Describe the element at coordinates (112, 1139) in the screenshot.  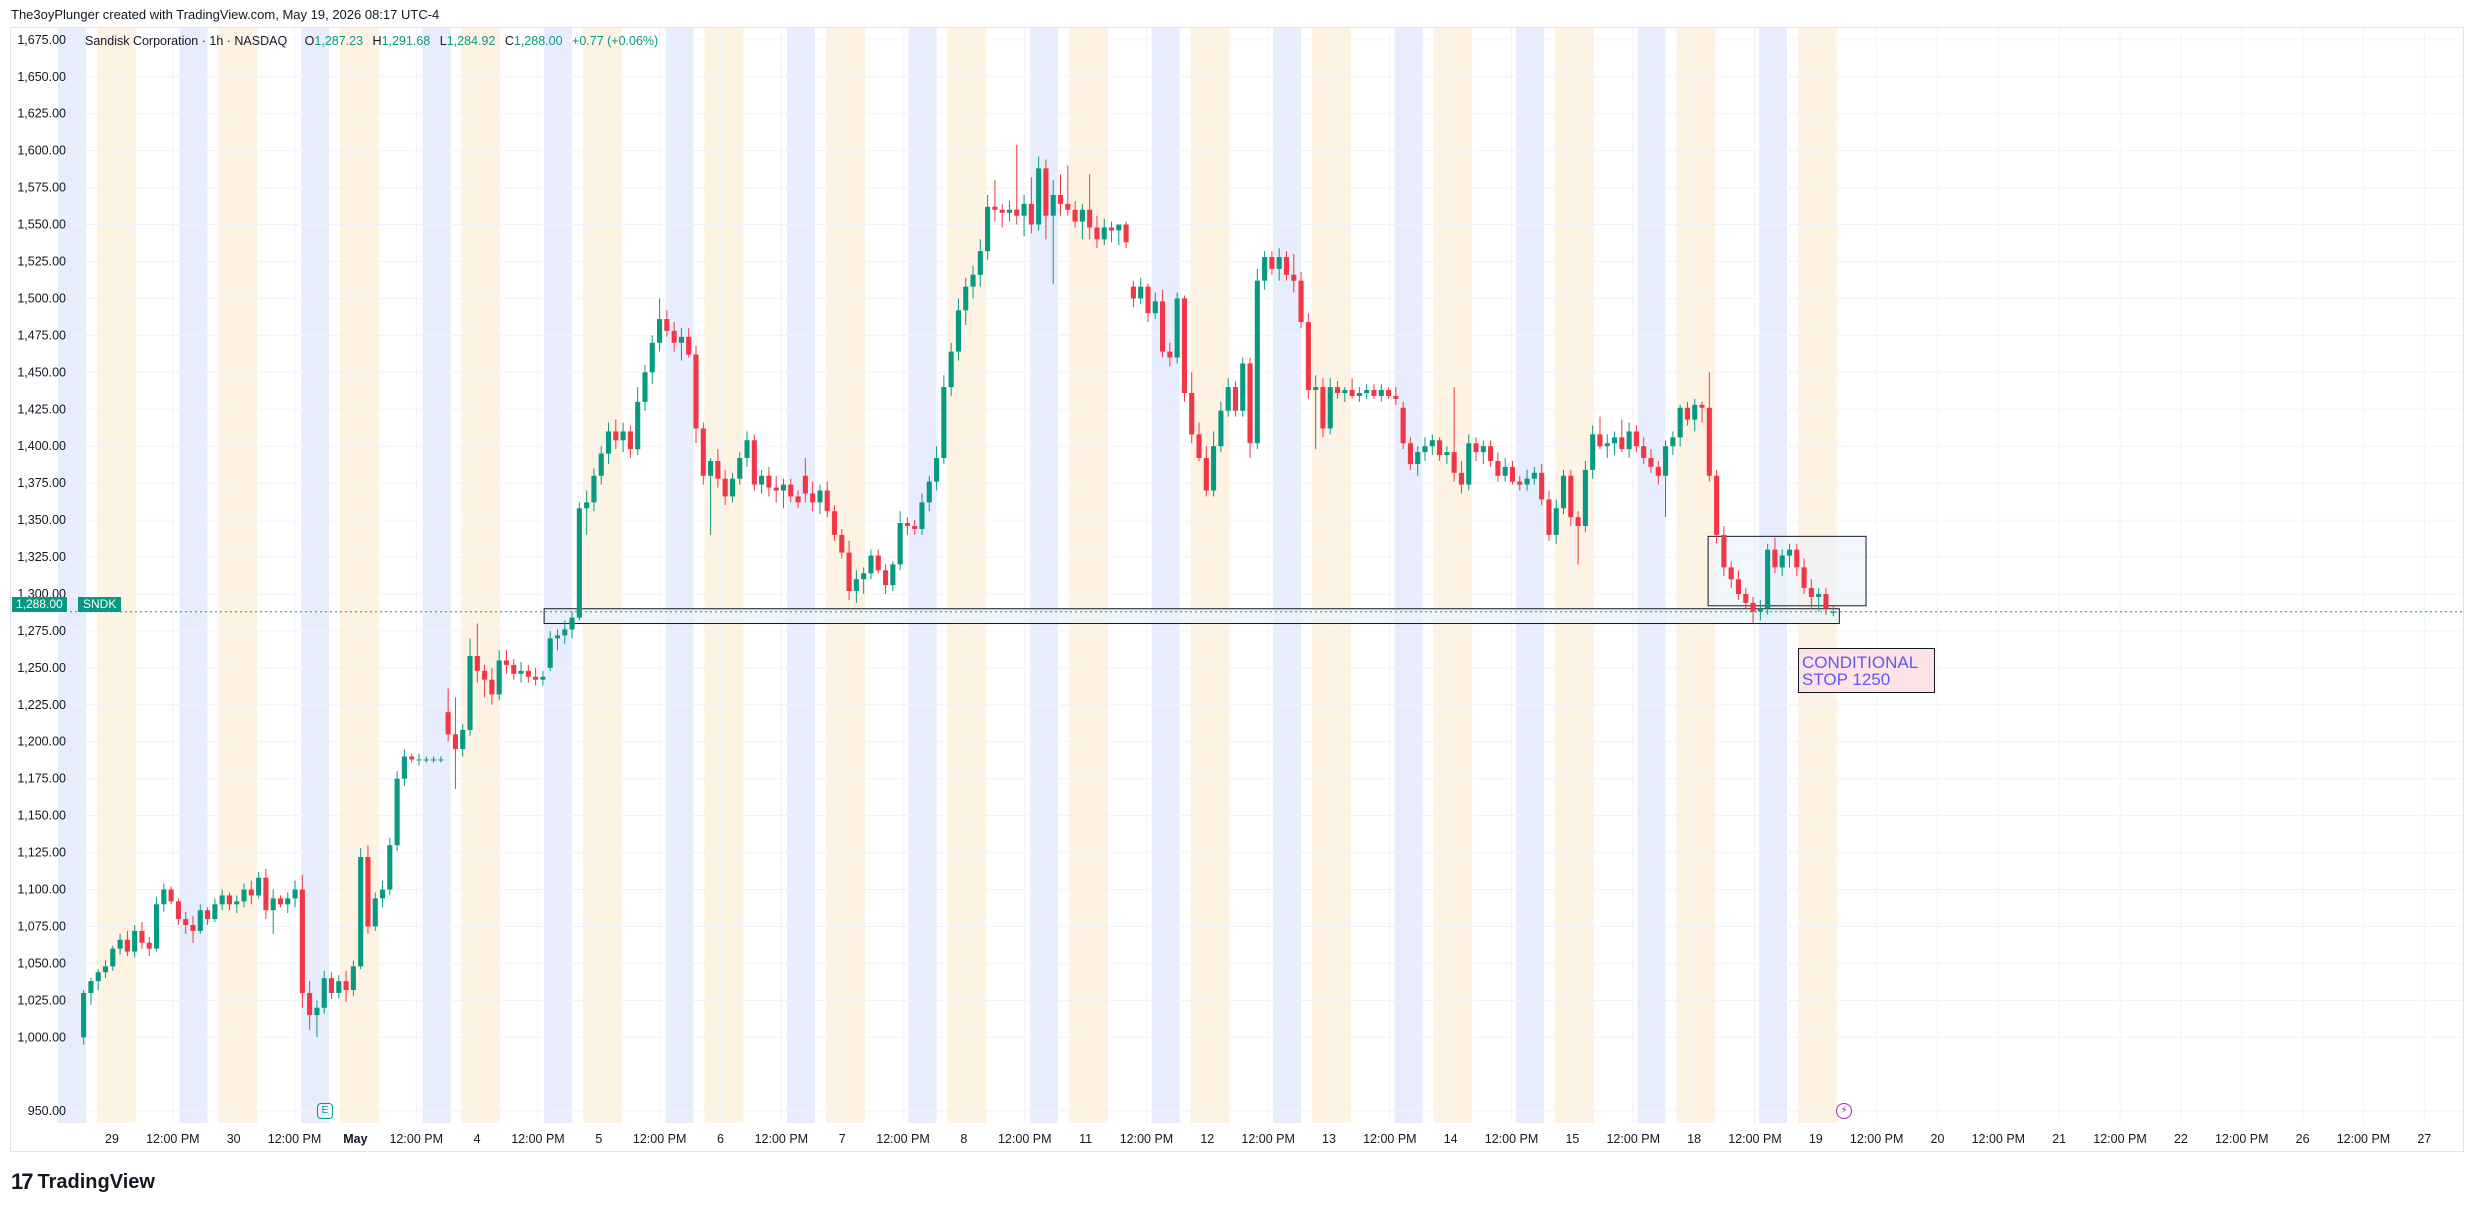
I see `time-tick-label: 29` at that location.